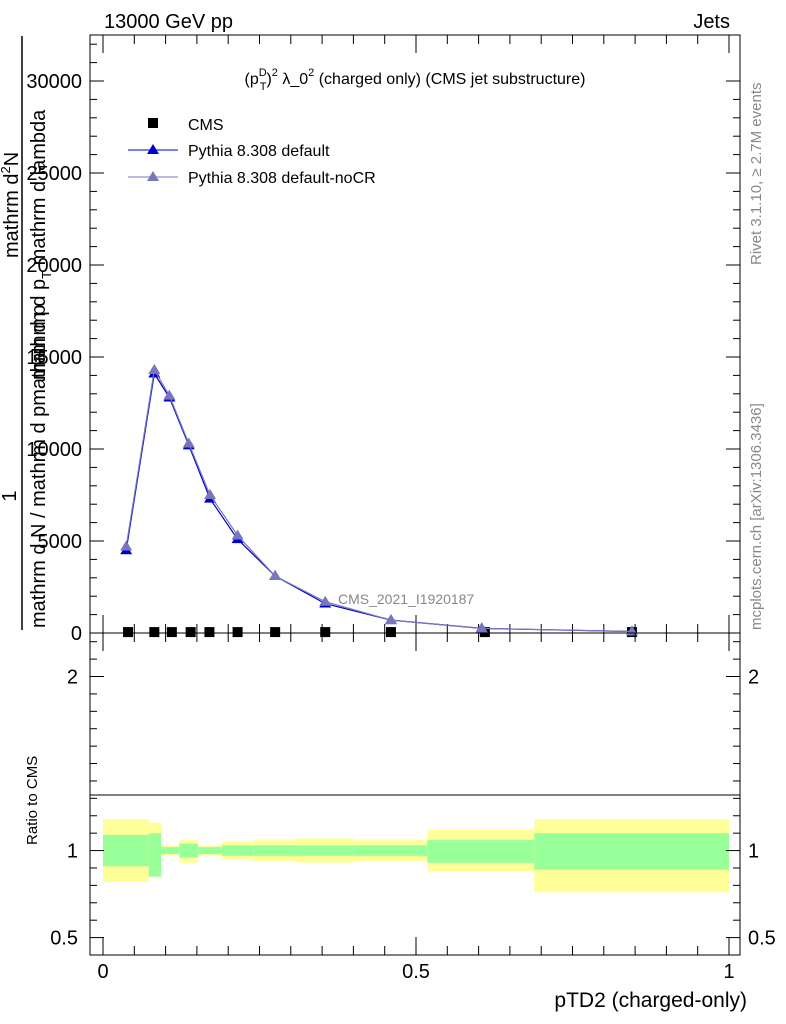 The height and width of the screenshot is (1024, 786). I want to click on main-ytick-label: 25000, so click(54, 174).